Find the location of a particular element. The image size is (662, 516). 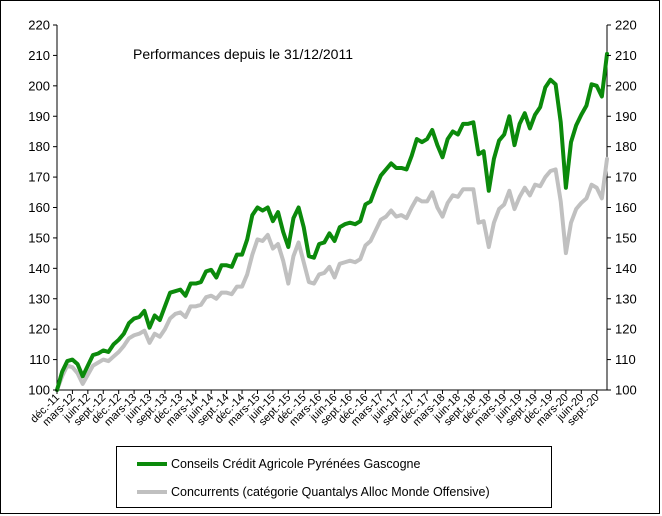

y-tick-label-left: 190 is located at coordinates (39, 116).